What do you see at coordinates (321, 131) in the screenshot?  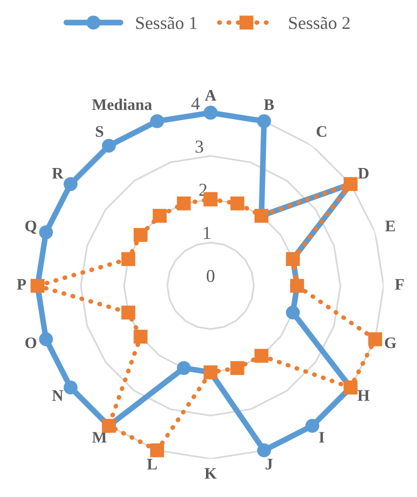 I see `spoke-label: C` at bounding box center [321, 131].